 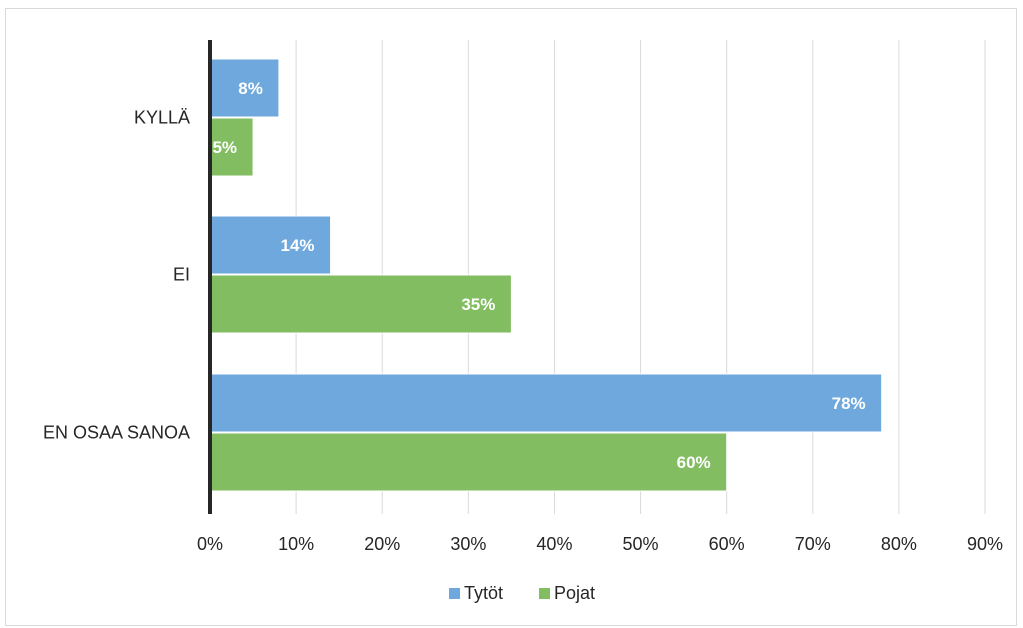 What do you see at coordinates (641, 544) in the screenshot?
I see `x-tick-label: 50%` at bounding box center [641, 544].